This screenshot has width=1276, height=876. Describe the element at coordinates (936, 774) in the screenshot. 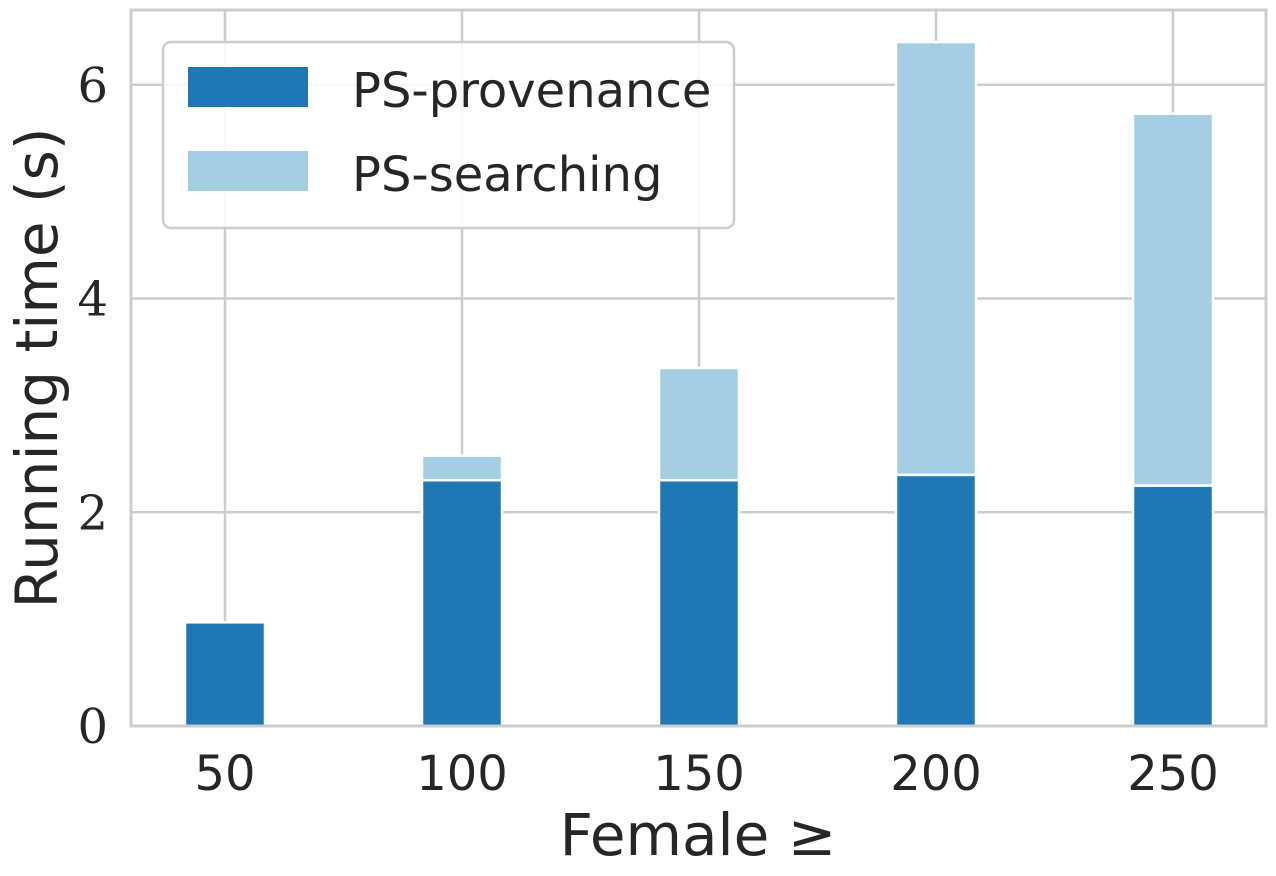

I see `x-tick-label: 200` at that location.